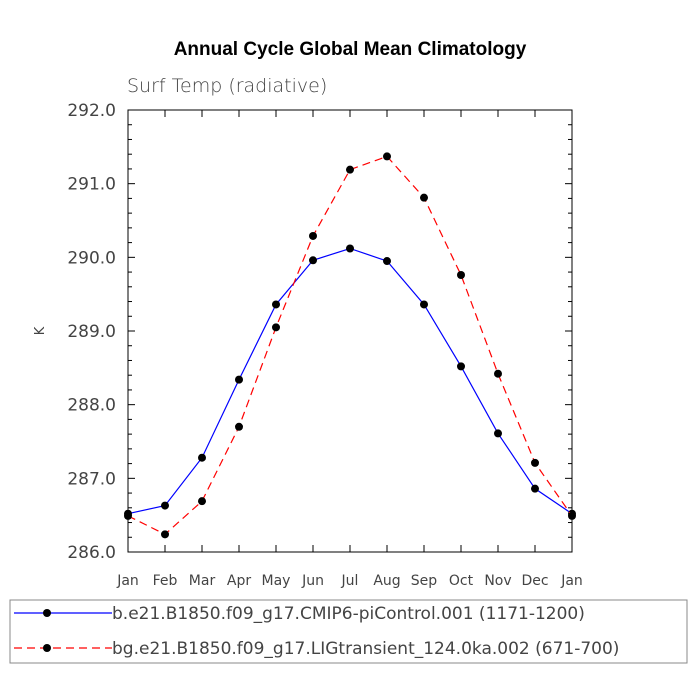  What do you see at coordinates (239, 581) in the screenshot?
I see `x-tick-label: Apr` at bounding box center [239, 581].